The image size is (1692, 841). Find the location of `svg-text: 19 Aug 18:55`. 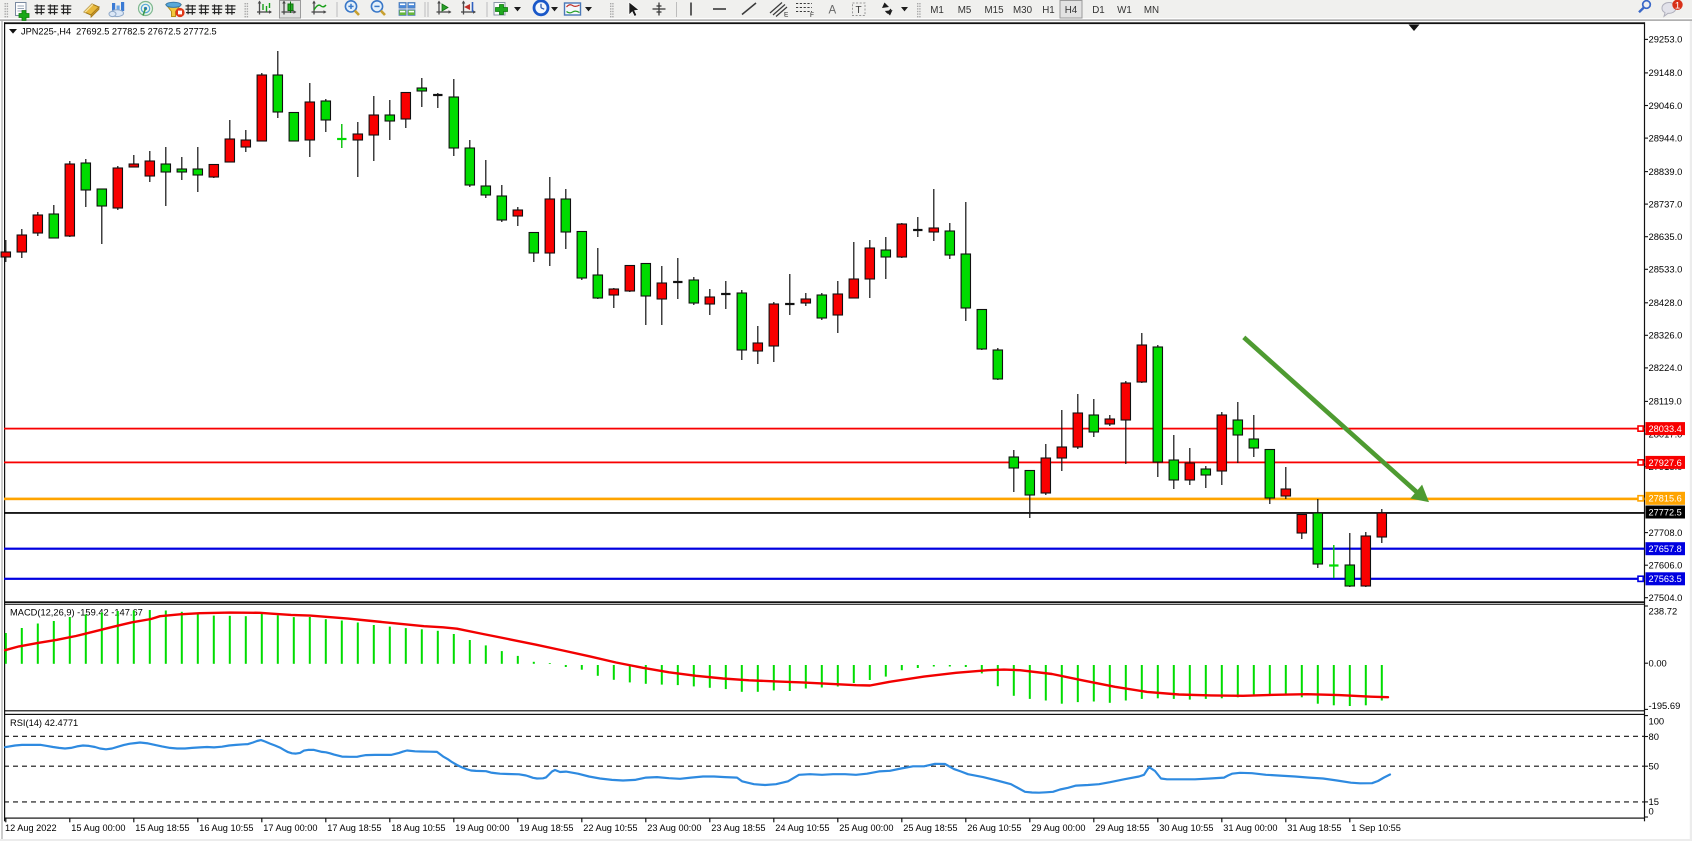

svg-text: 19 Aug 18:55 is located at coordinates (546, 828).